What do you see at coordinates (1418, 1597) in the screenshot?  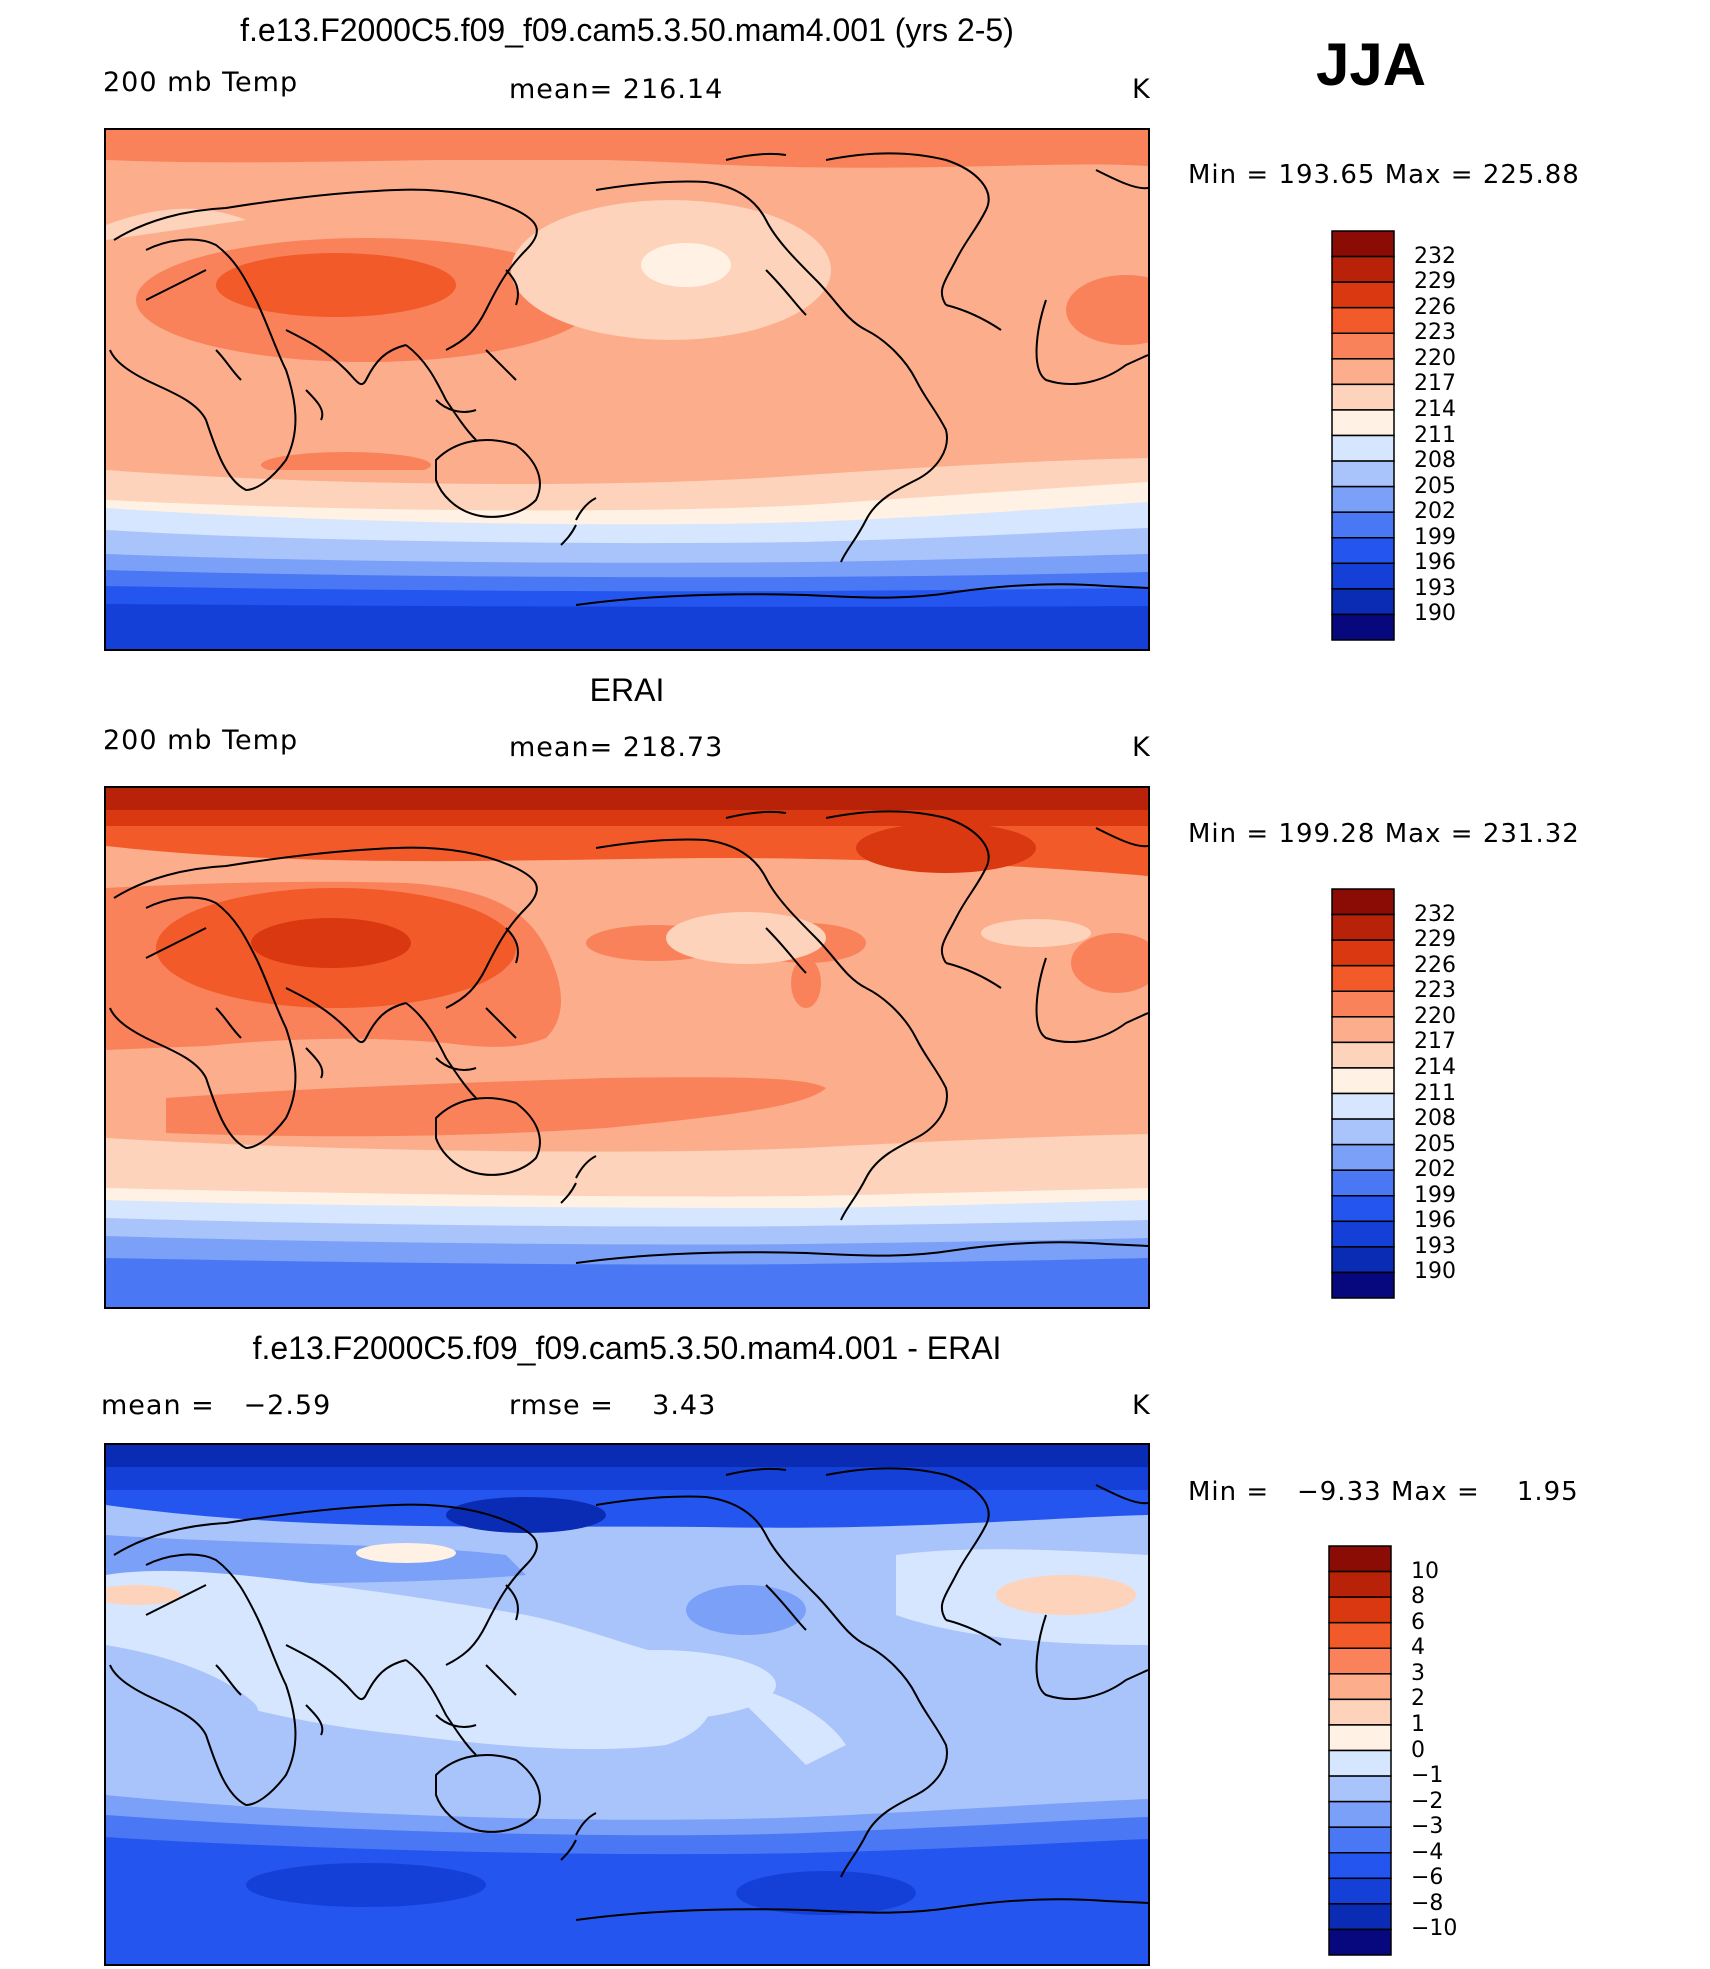 I see `colorbar-tick-label: 8` at bounding box center [1418, 1597].